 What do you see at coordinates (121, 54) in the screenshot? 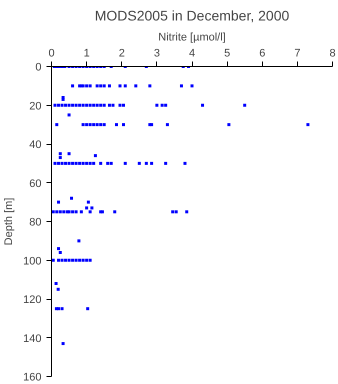
I see `x-tick-label: 2` at bounding box center [121, 54].